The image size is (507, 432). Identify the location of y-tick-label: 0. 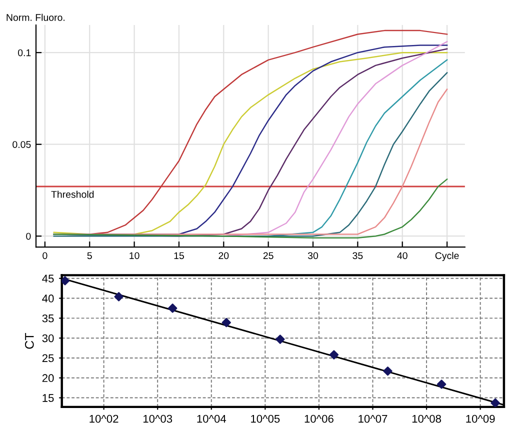
(28, 236).